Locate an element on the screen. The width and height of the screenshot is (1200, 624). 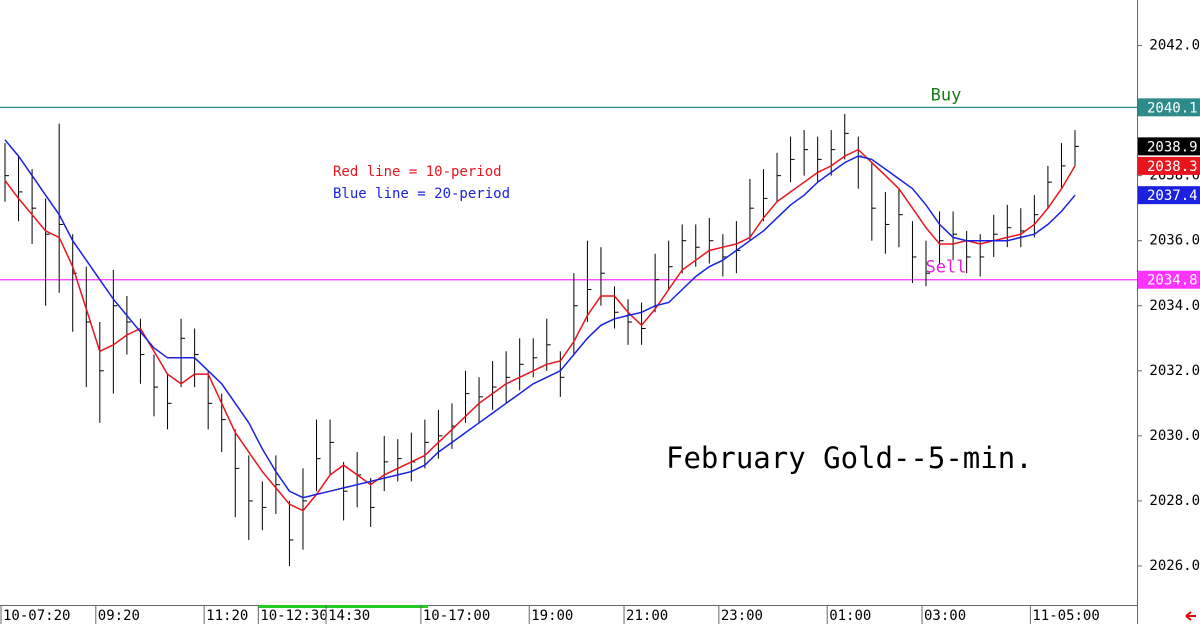
price-tag-label: 2037.4 is located at coordinates (1172, 196).